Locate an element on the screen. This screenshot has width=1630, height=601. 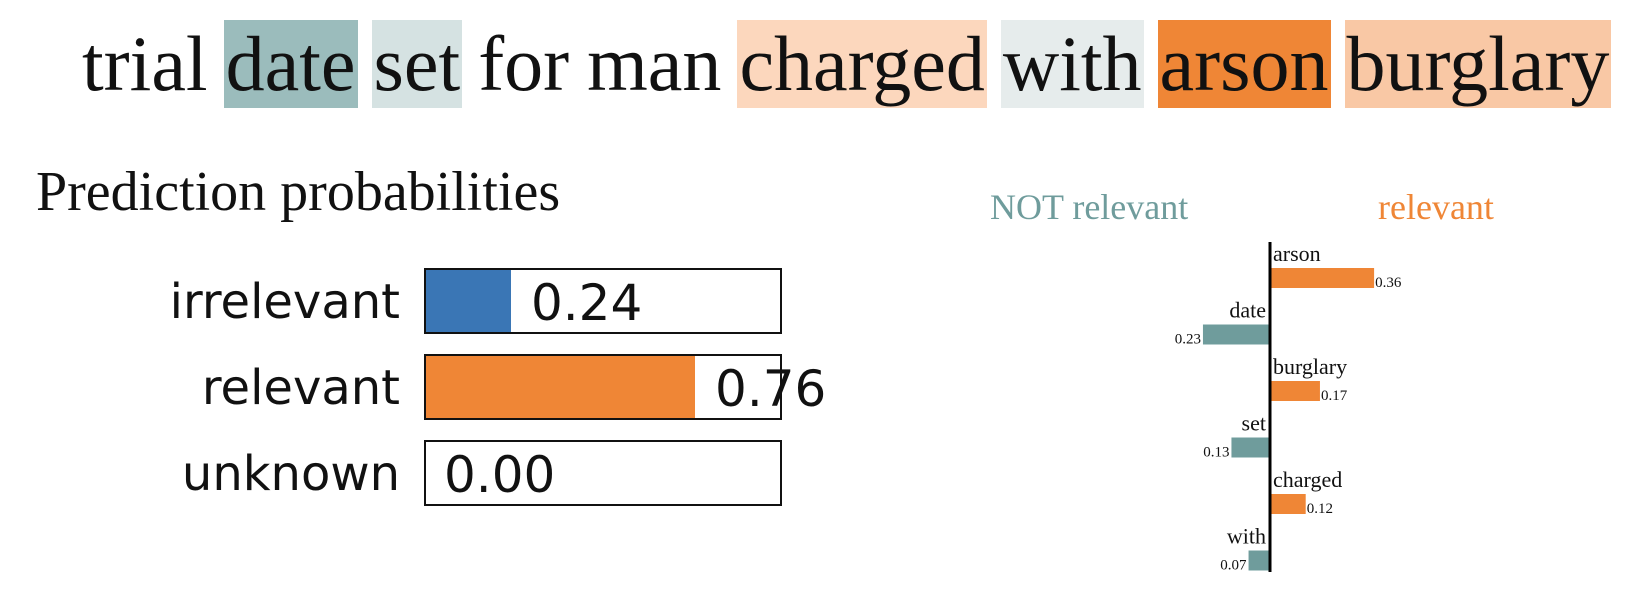
feature-value-label: 0.23 is located at coordinates (1188, 340).